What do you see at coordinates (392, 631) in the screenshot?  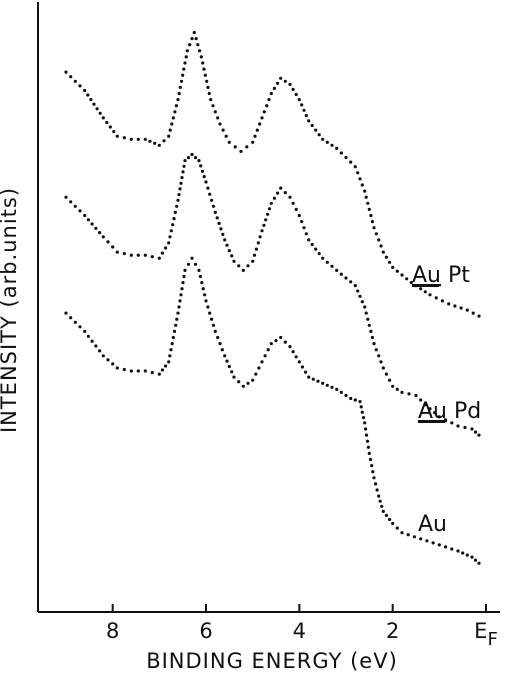 I see `x-tick-label: 2` at bounding box center [392, 631].